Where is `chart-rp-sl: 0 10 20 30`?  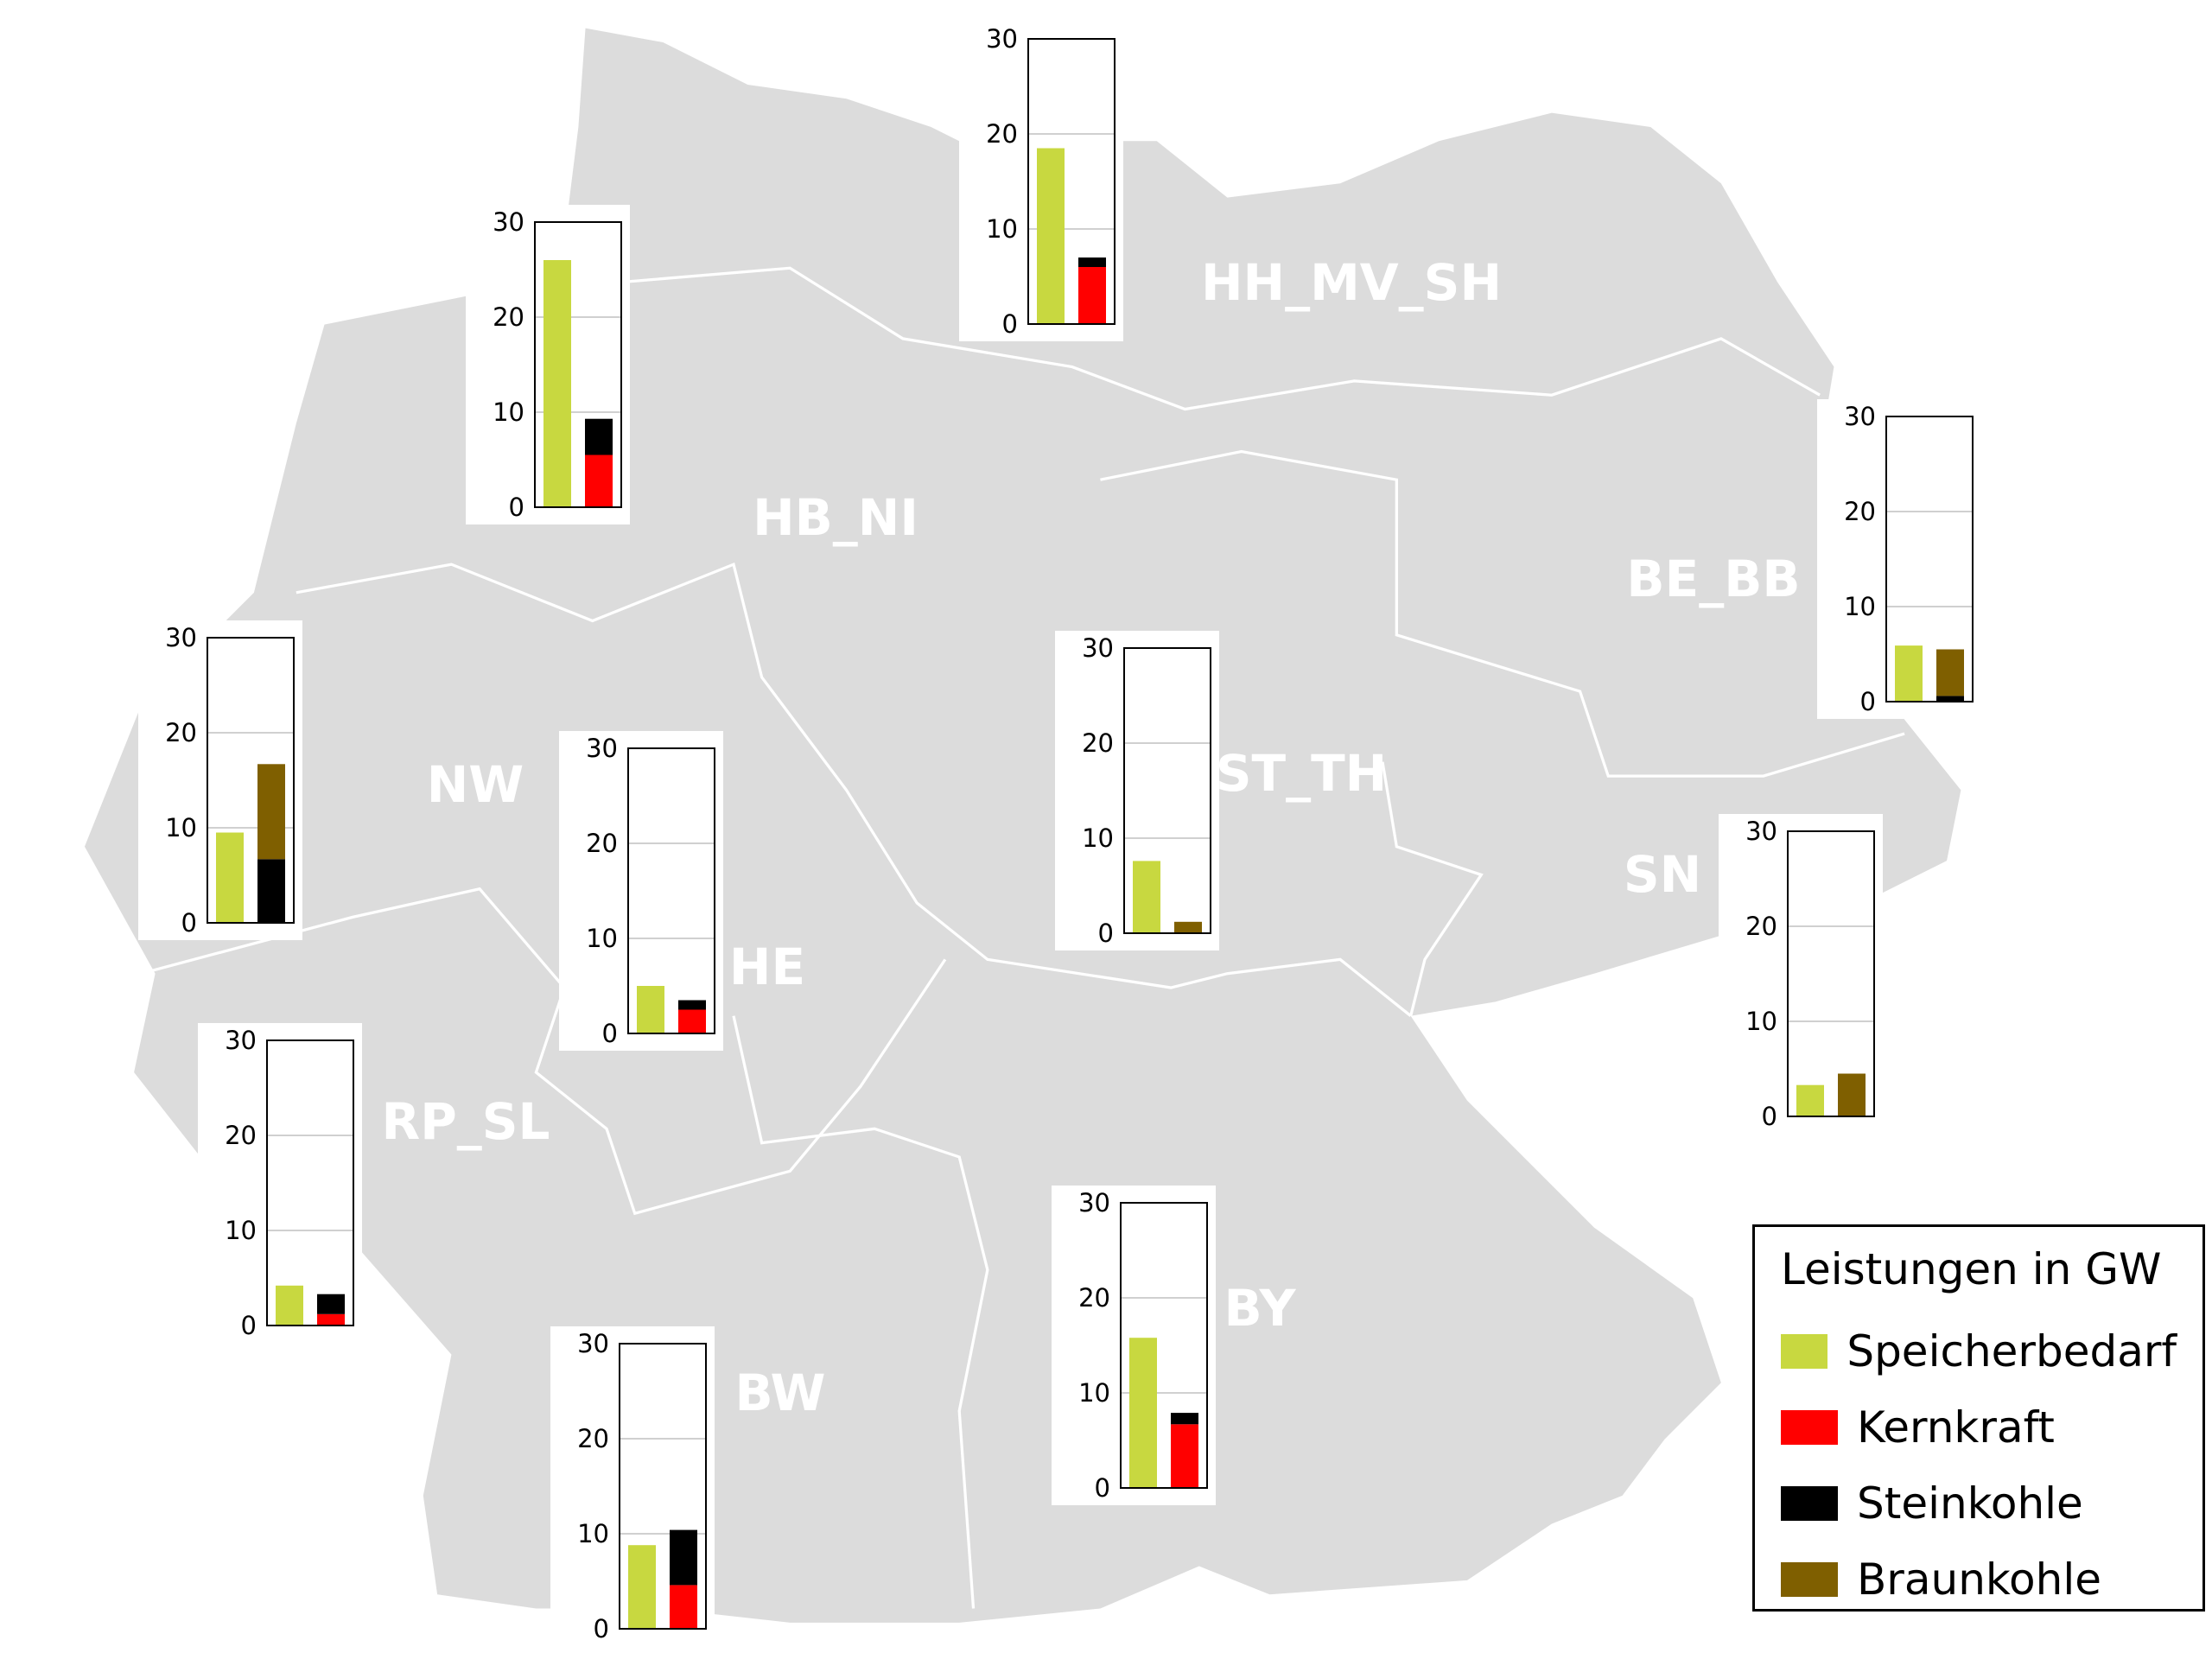
chart-rp-sl: 0 10 20 30 is located at coordinates (280, 1183).